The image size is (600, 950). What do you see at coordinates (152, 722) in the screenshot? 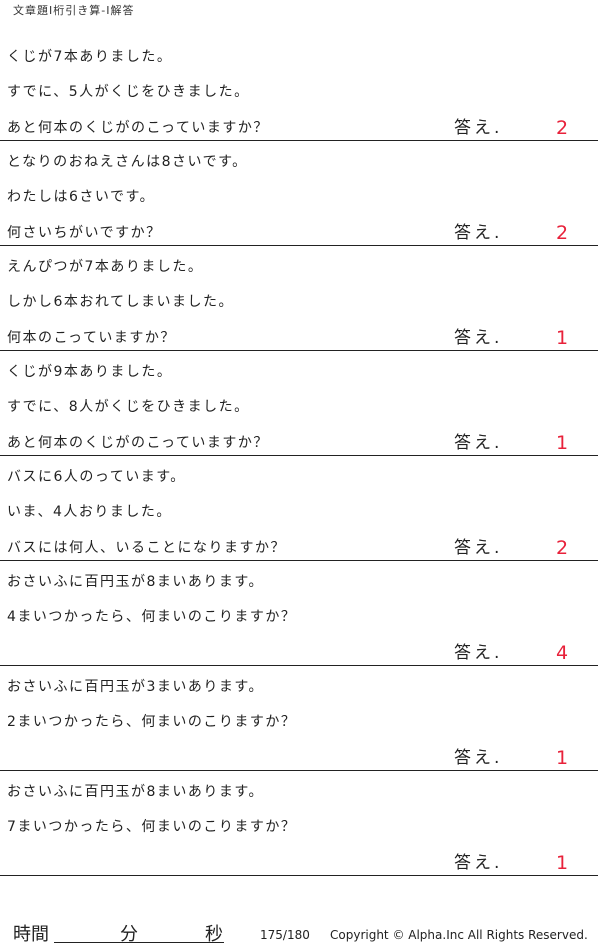
I see `problem-text-line: 2まいつかったら、何まいのこりますか？` at bounding box center [152, 722].